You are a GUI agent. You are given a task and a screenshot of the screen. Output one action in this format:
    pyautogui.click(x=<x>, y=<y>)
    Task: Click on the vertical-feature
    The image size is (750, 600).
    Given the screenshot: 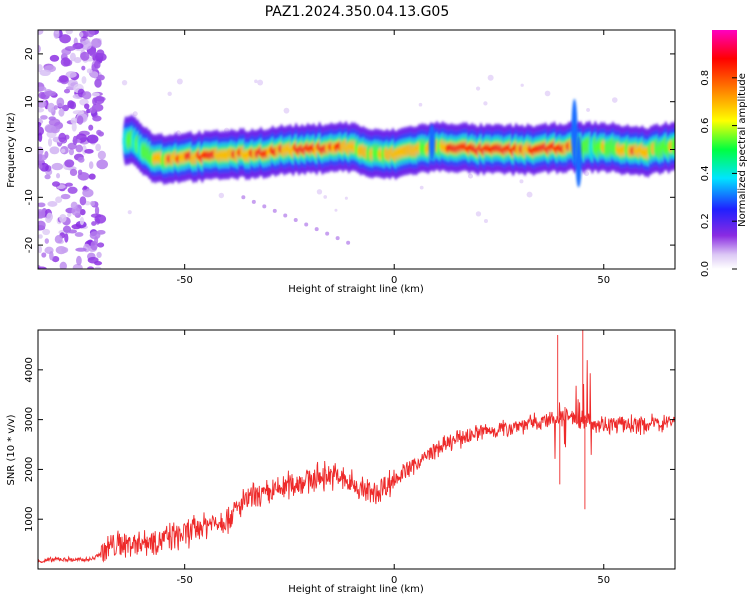 What is the action you would take?
    pyautogui.click(x=431, y=142)
    